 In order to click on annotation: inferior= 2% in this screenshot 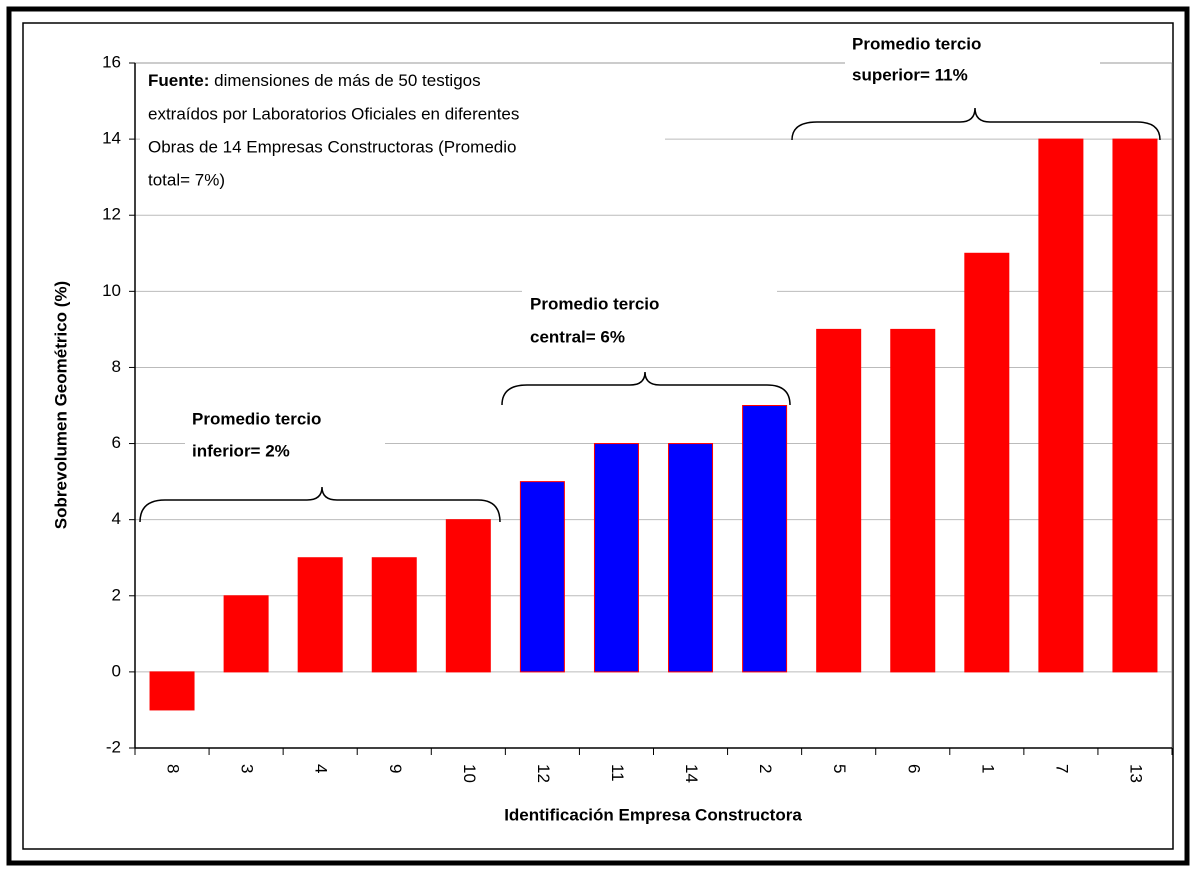, I will do `click(241, 450)`.